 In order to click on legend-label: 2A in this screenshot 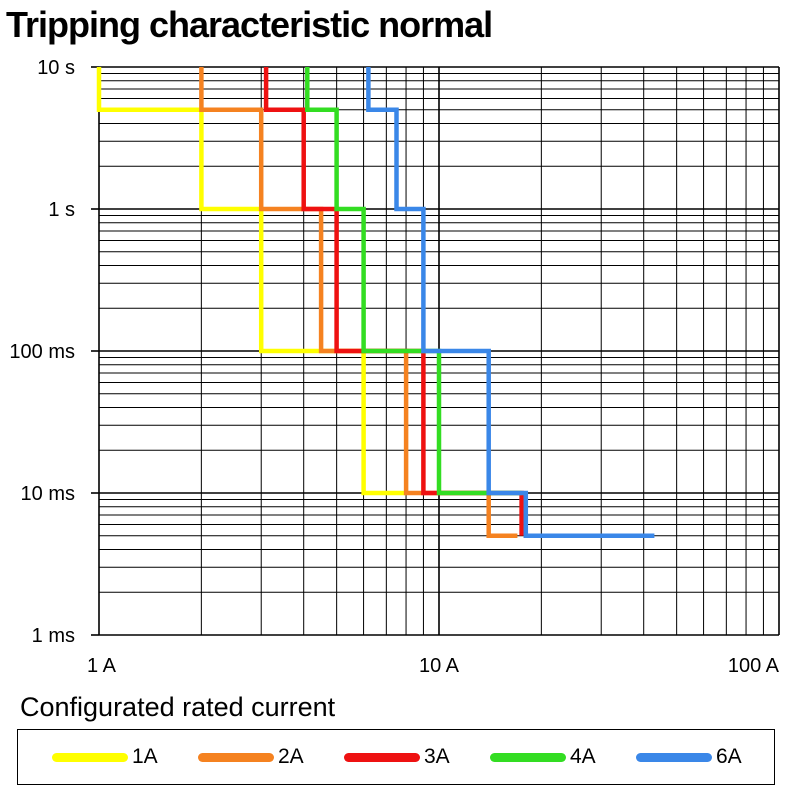, I will do `click(291, 756)`.